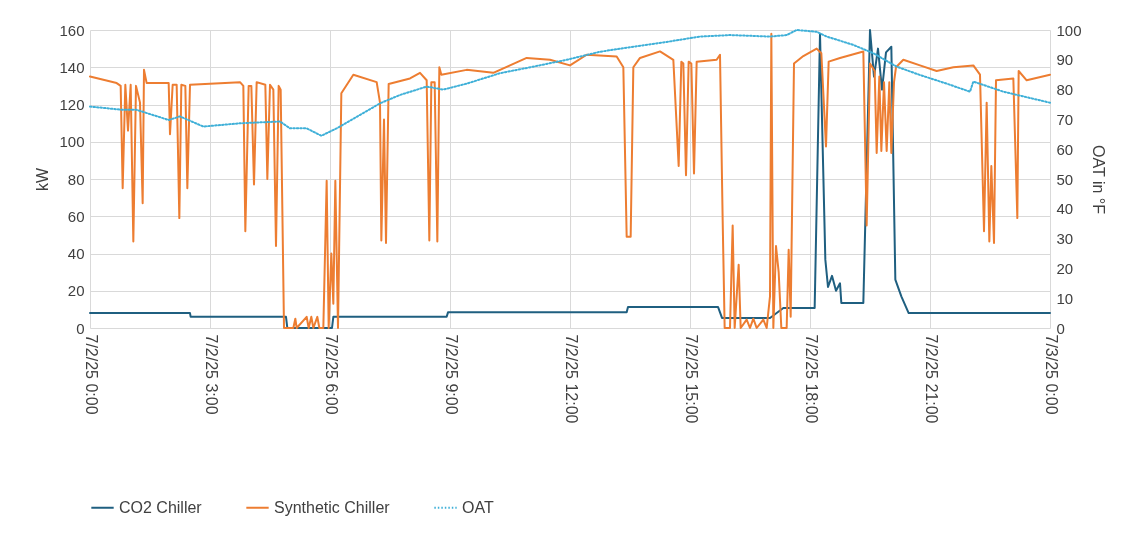 This screenshot has width=1145, height=539. Describe the element at coordinates (931, 379) in the screenshot. I see `x-tick-label: 7/2/25 21:00` at that location.